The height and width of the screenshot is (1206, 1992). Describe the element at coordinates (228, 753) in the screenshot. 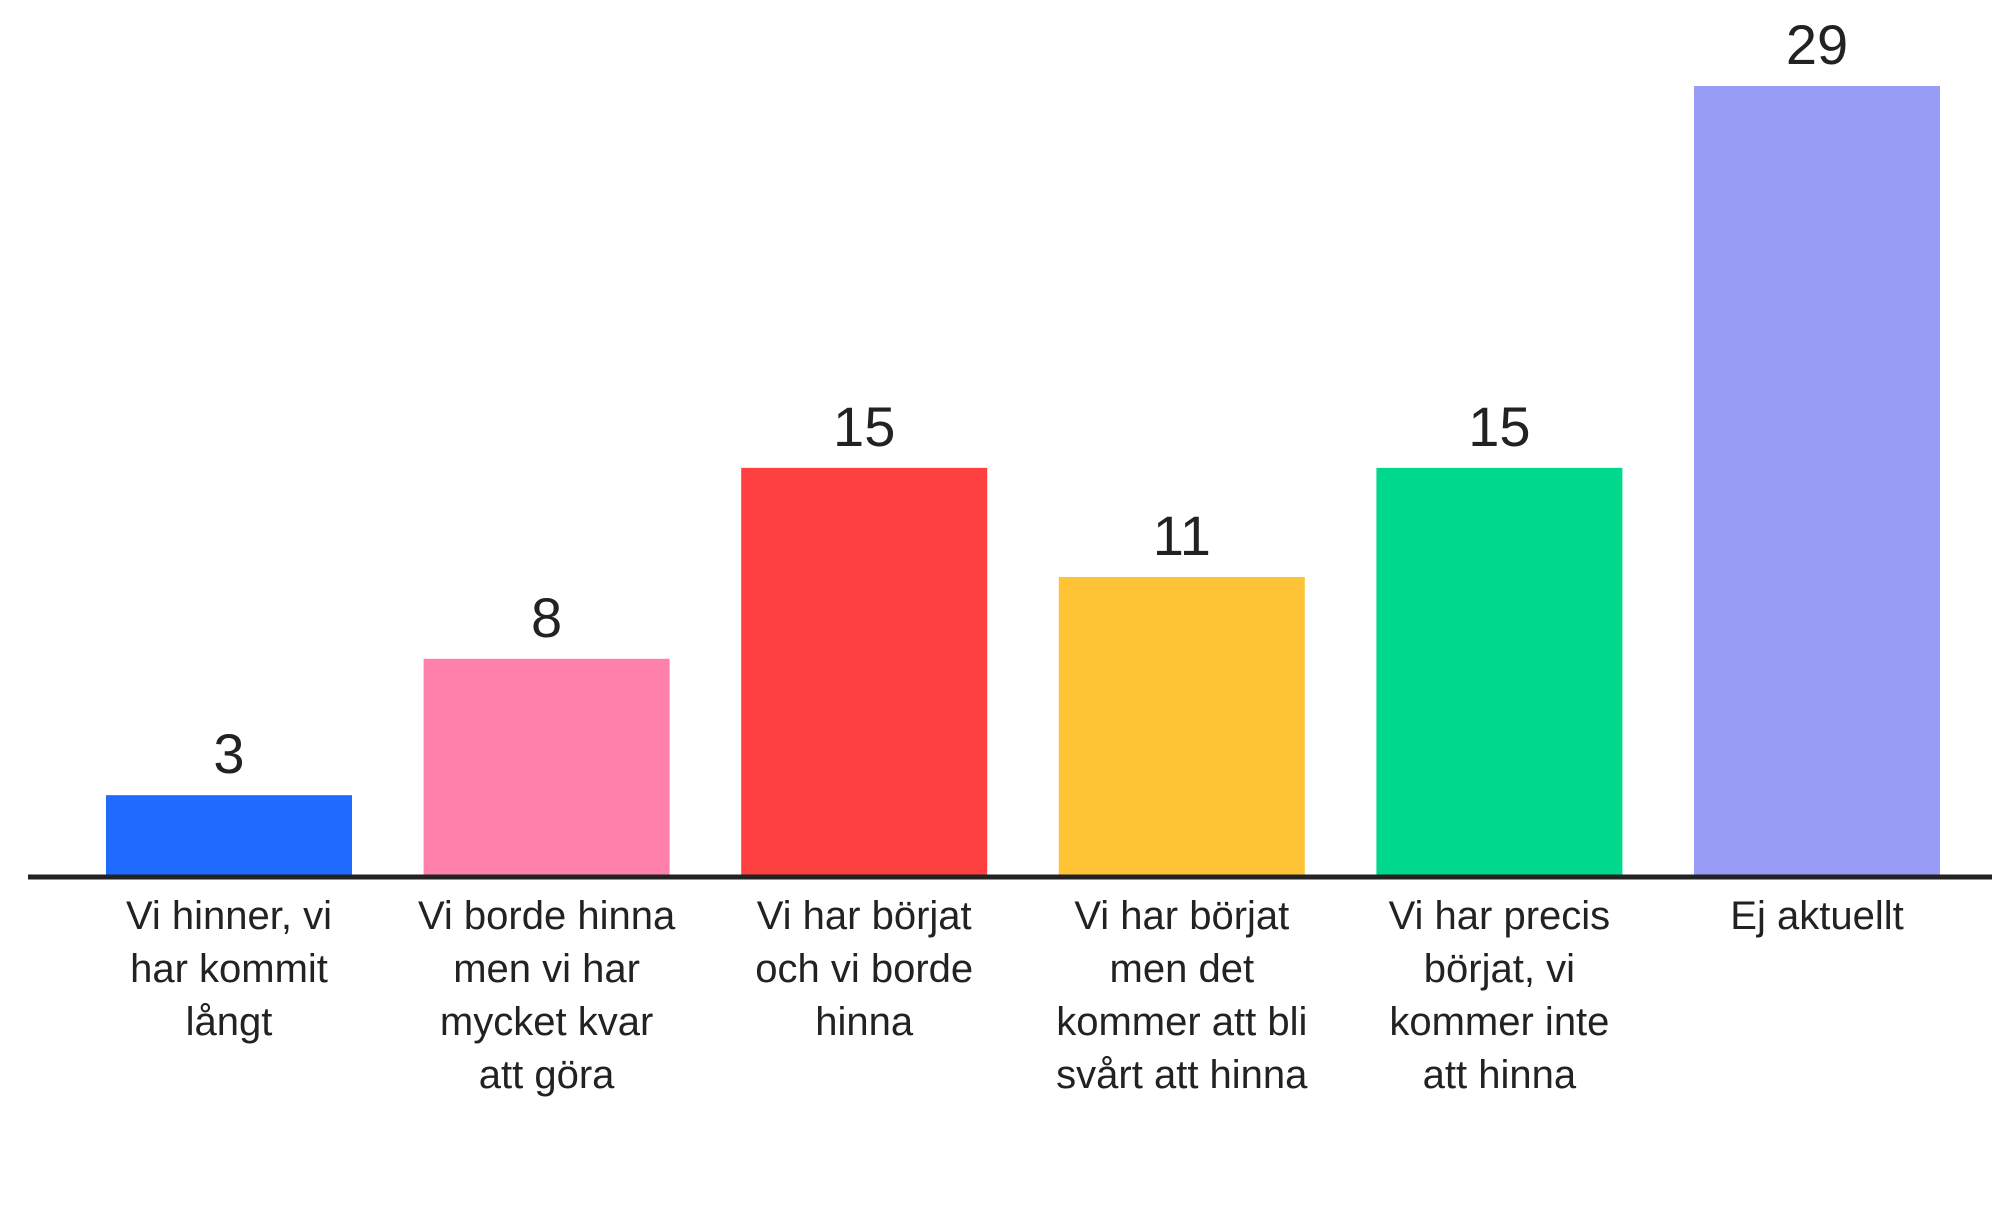

I see `value-label: 3` at that location.